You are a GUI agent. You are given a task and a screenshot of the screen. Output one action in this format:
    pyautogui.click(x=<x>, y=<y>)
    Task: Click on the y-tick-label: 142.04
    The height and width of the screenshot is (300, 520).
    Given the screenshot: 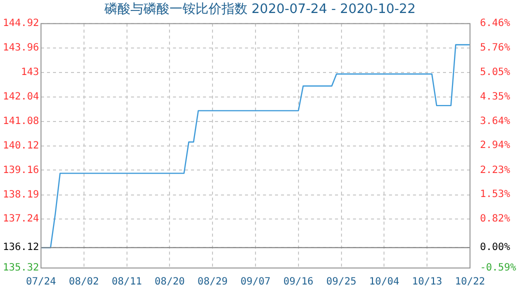 What is the action you would take?
    pyautogui.click(x=20, y=97)
    